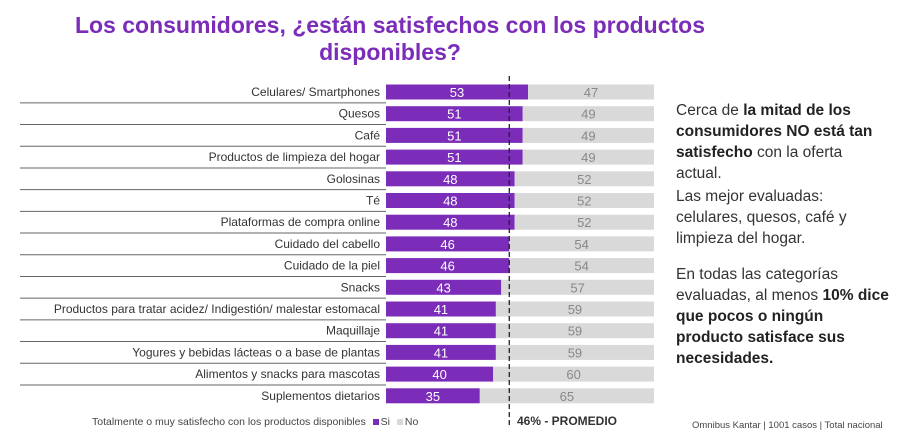 Image resolution: width=900 pixels, height=435 pixels. I want to click on insight-1-text: Cerca de, so click(710, 110).